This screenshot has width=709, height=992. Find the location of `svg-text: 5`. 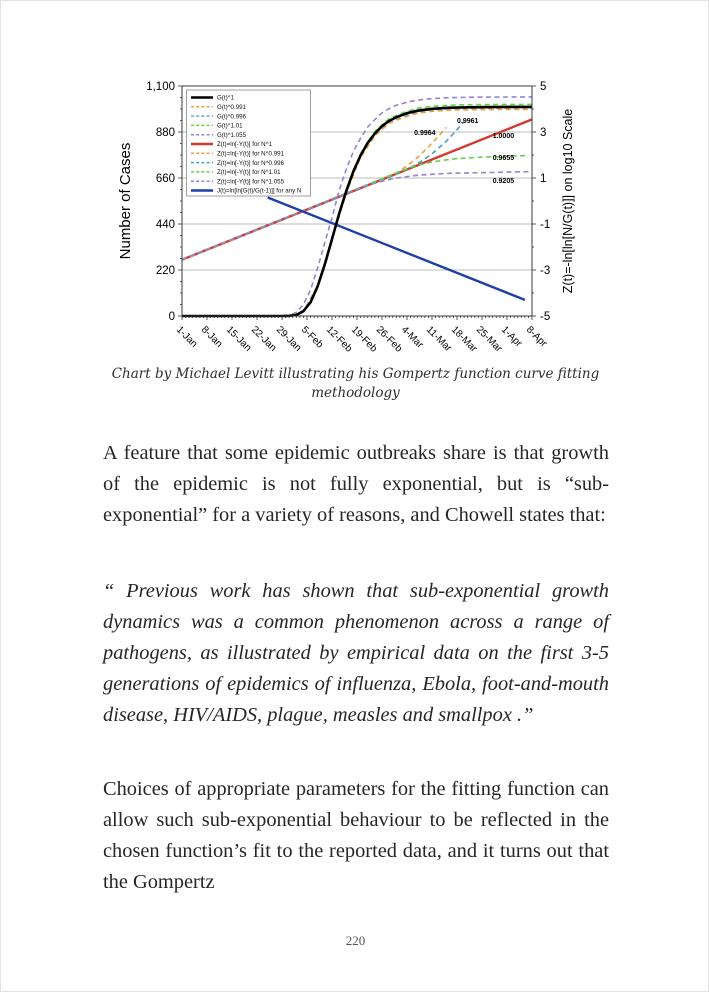

svg-text: 5 is located at coordinates (543, 87).